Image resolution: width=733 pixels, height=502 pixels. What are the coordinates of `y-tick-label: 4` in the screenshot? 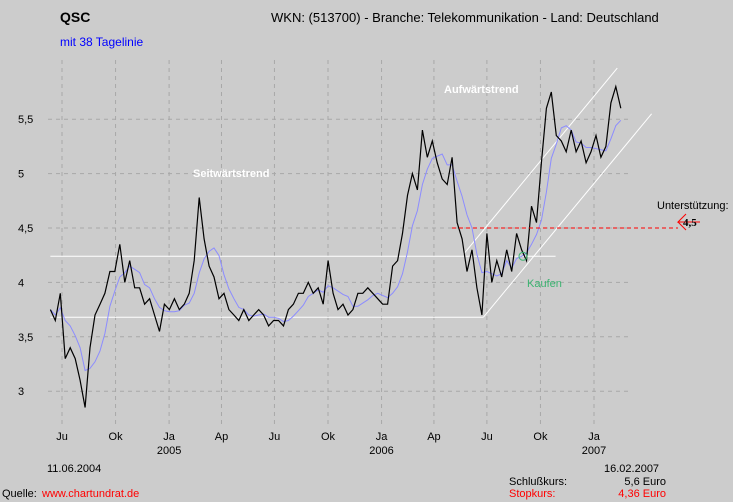 It's located at (21, 283).